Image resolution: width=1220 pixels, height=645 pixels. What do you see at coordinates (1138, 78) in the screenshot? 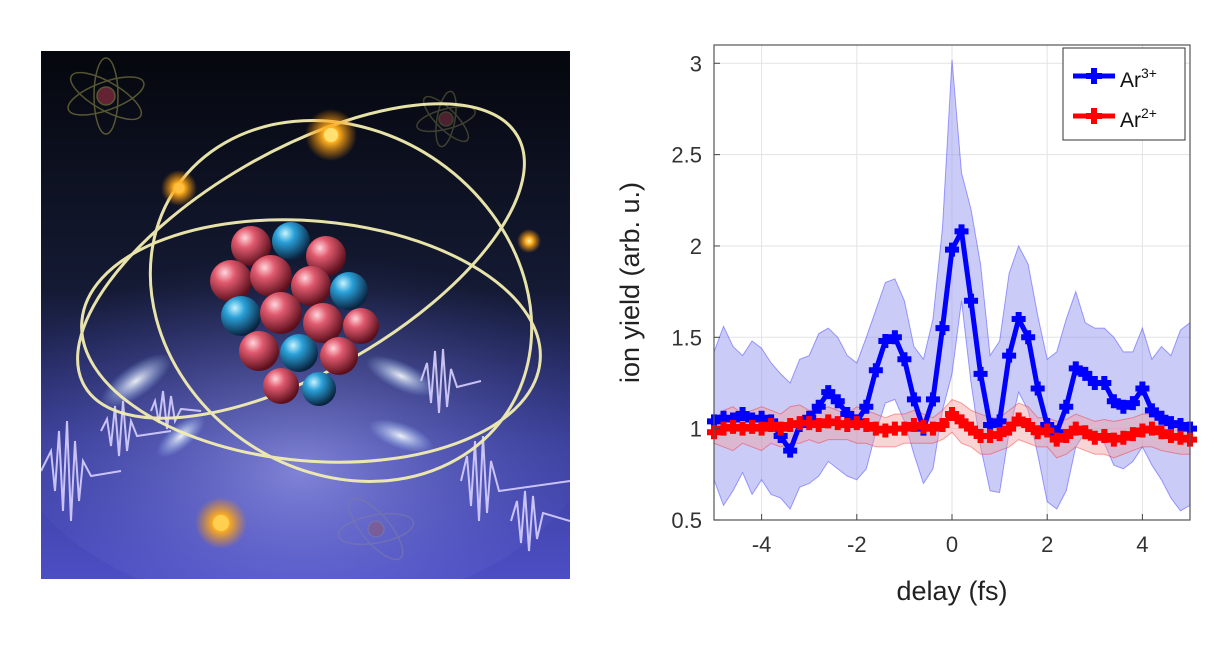
I see `legend-label-ar3: Ar3+` at bounding box center [1138, 78].